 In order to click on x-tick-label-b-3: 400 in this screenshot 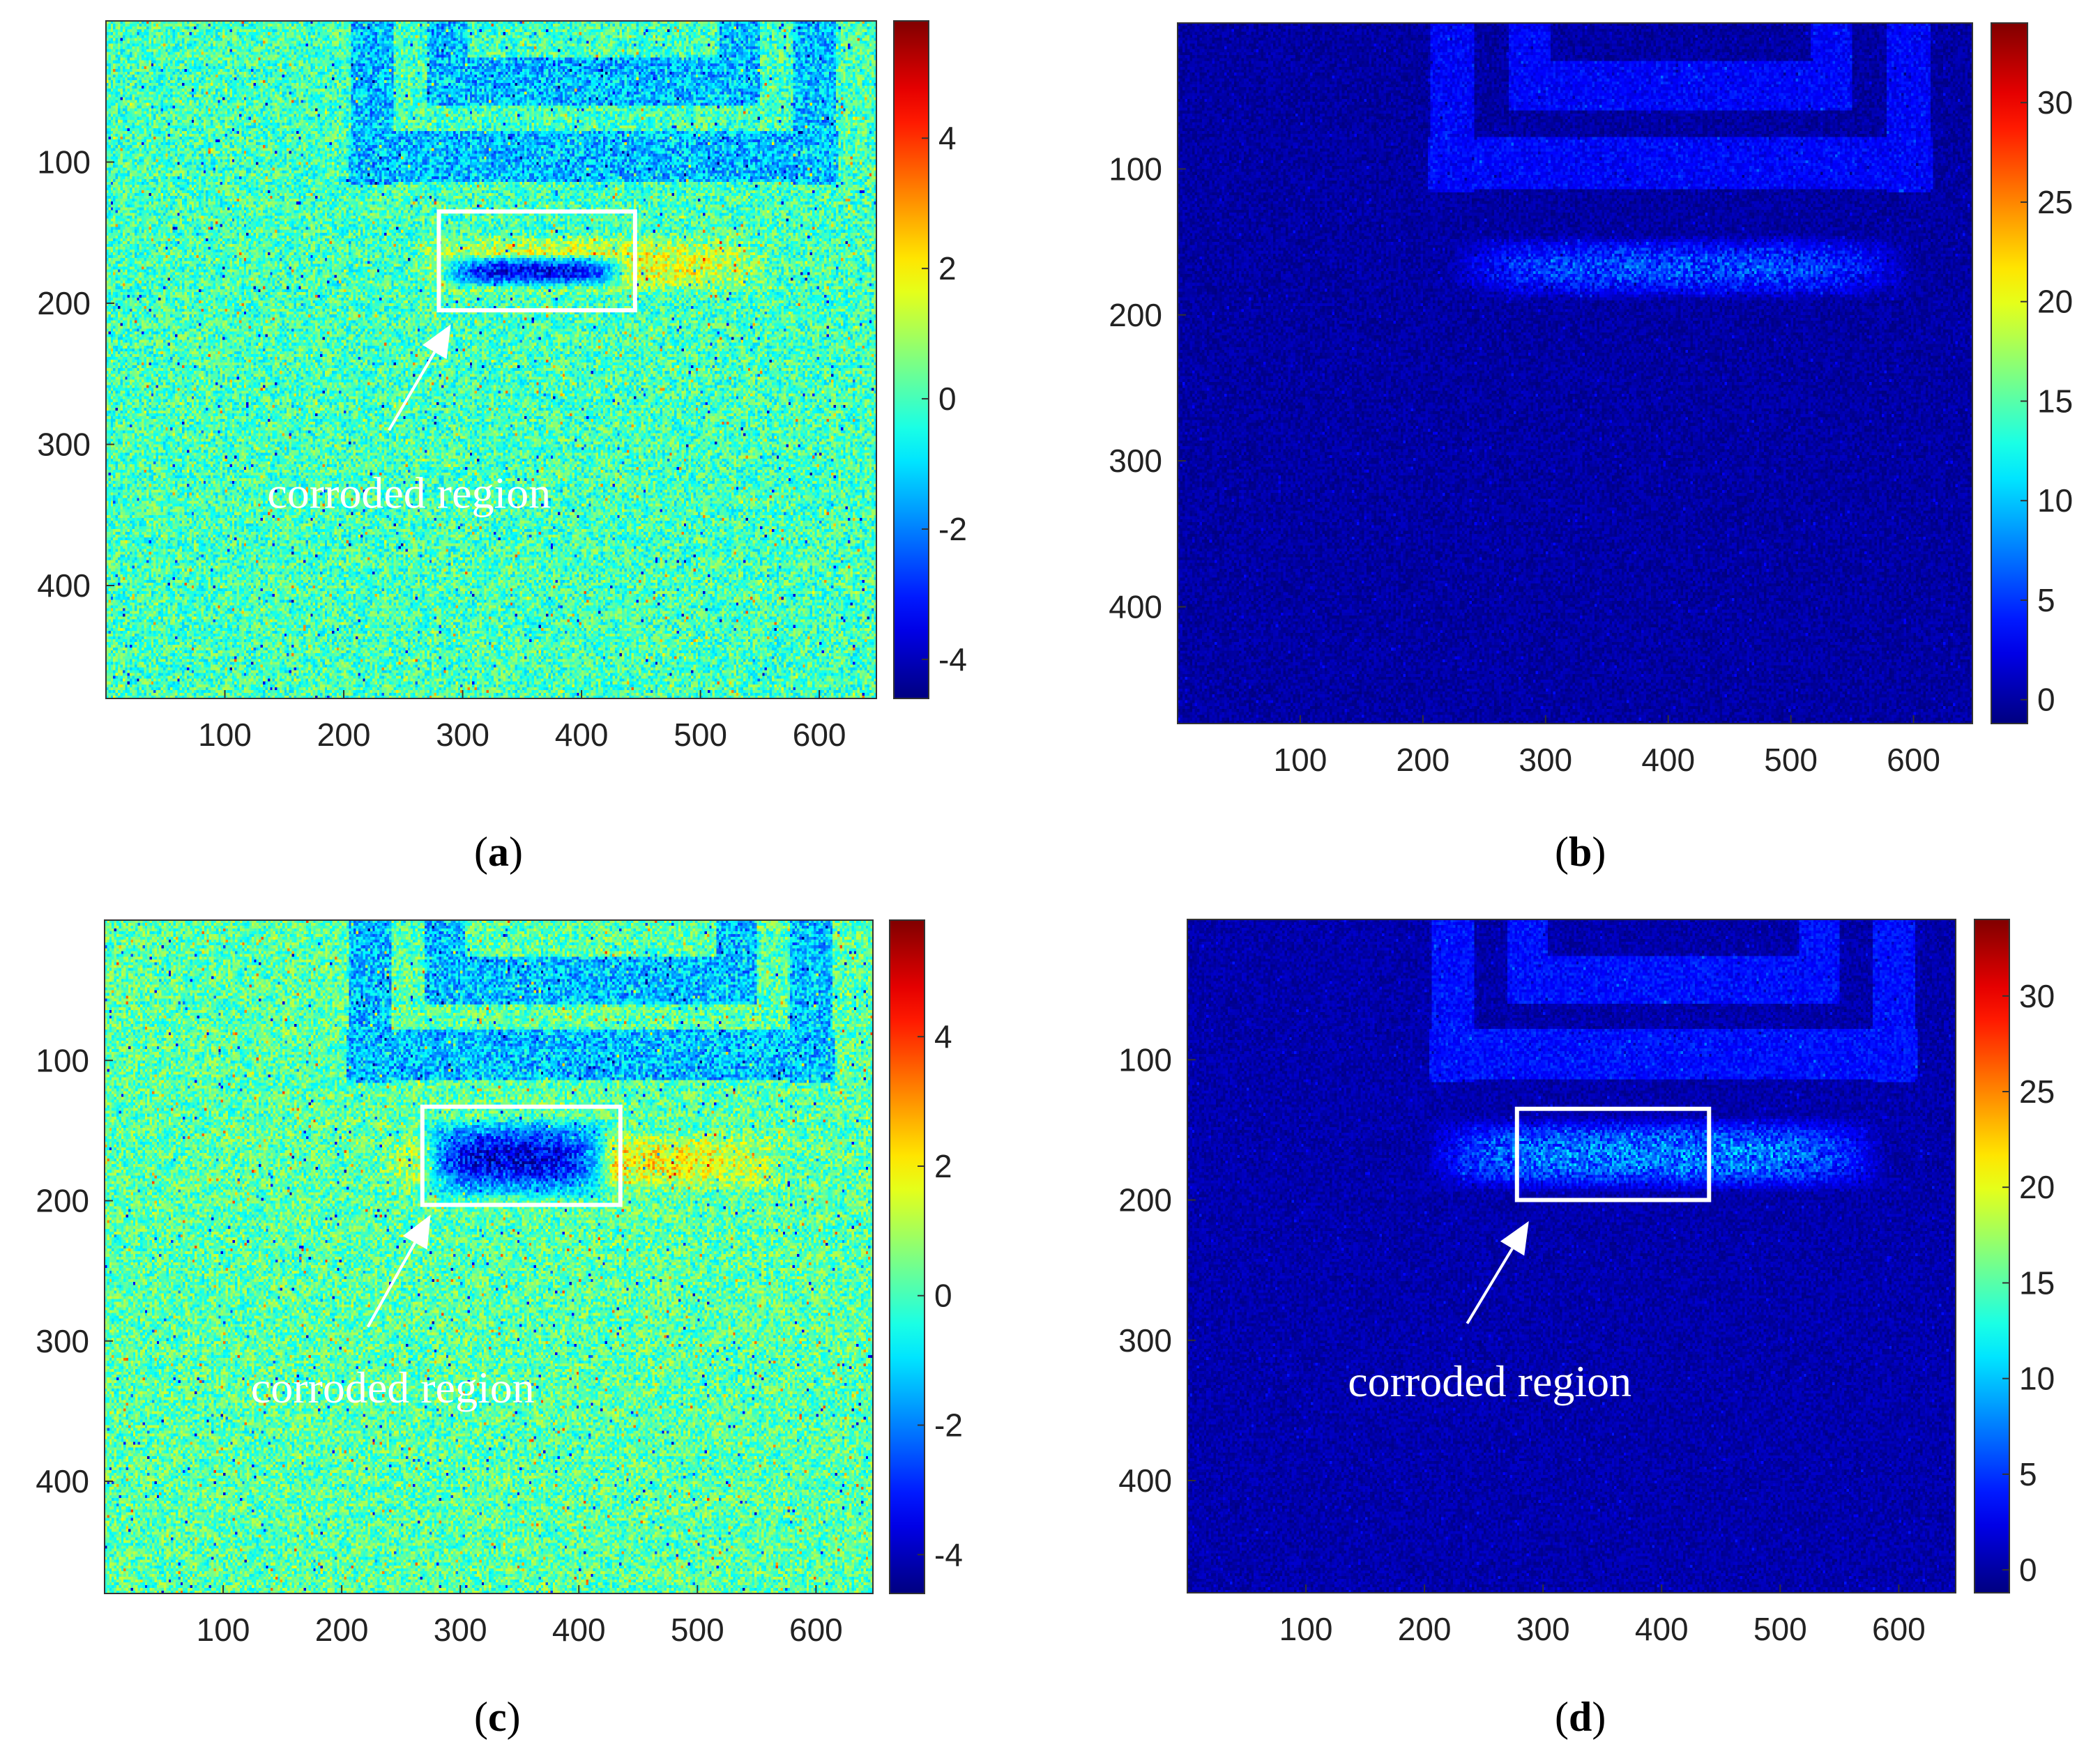, I will do `click(1668, 760)`.